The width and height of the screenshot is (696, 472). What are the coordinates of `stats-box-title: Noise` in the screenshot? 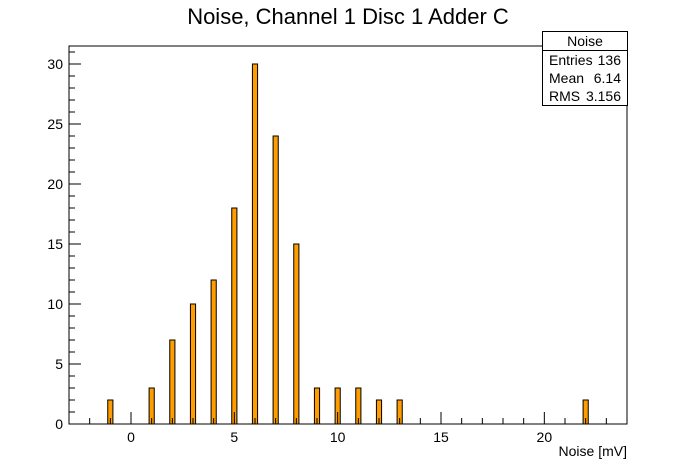 It's located at (585, 41).